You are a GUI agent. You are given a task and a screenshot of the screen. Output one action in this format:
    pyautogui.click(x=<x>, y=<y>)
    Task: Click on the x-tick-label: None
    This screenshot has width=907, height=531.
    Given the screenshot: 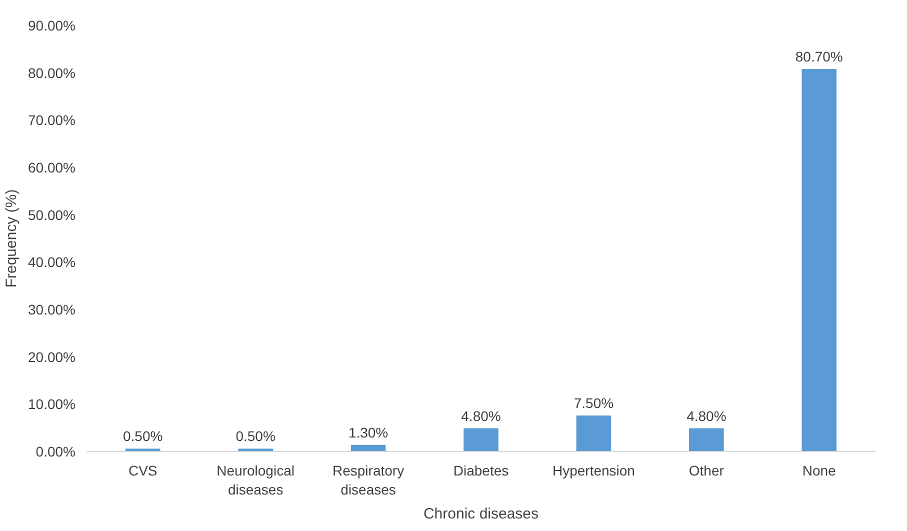 What is the action you would take?
    pyautogui.click(x=819, y=470)
    